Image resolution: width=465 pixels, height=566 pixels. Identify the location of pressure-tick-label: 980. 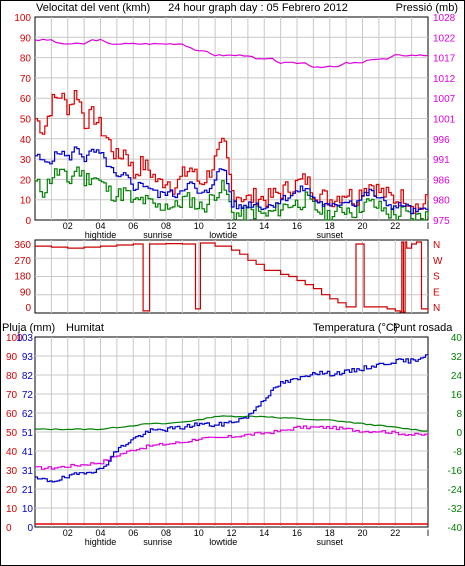
(441, 201).